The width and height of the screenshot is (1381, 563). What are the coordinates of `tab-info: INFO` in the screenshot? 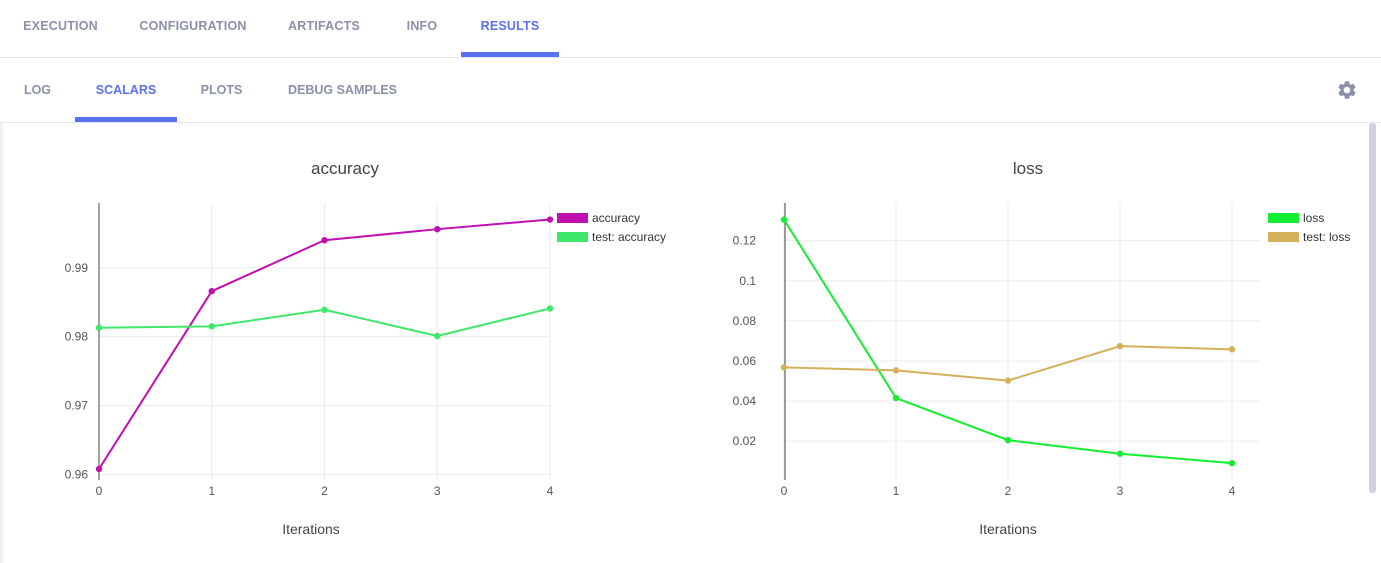 It's located at (422, 26).